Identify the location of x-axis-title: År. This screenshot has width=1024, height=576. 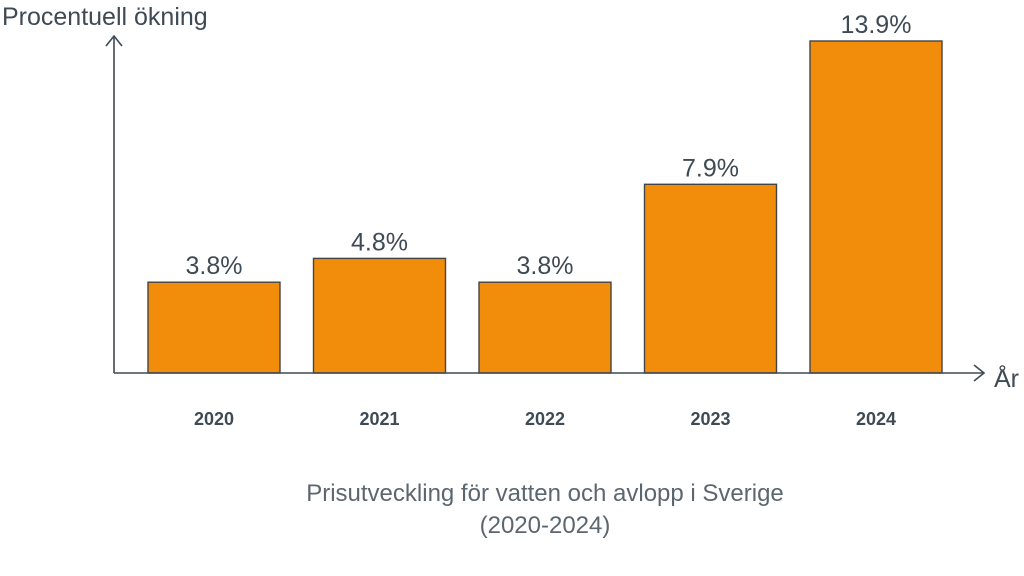
(1006, 378).